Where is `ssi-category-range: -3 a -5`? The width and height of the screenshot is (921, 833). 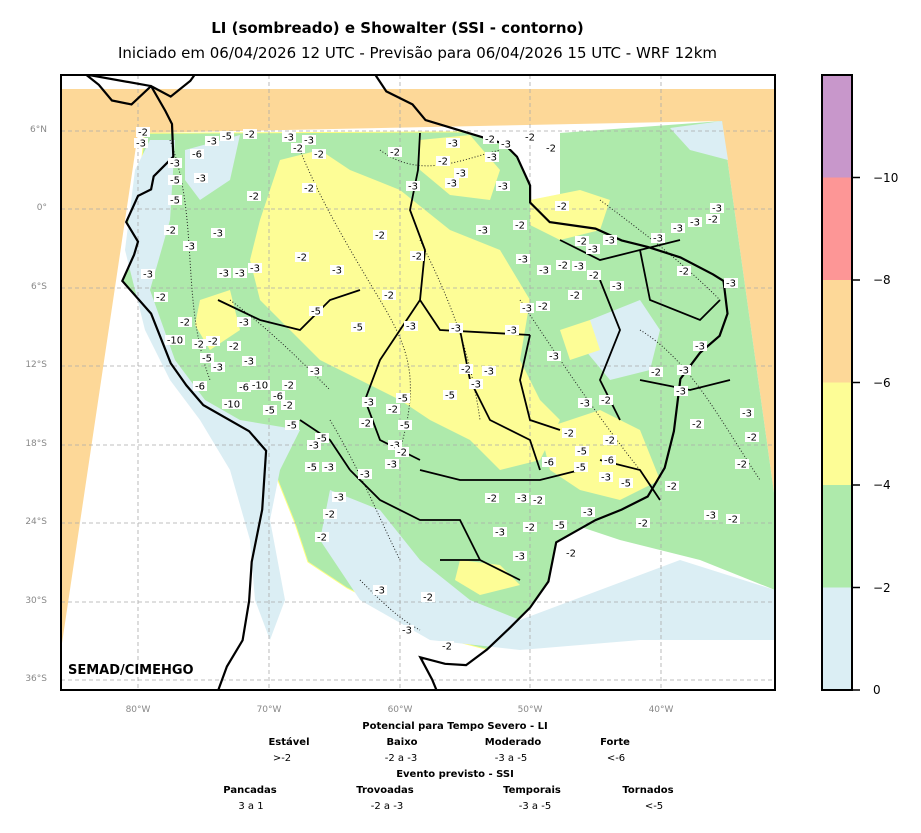
ssi-category-range: -3 a -5 is located at coordinates (535, 806).